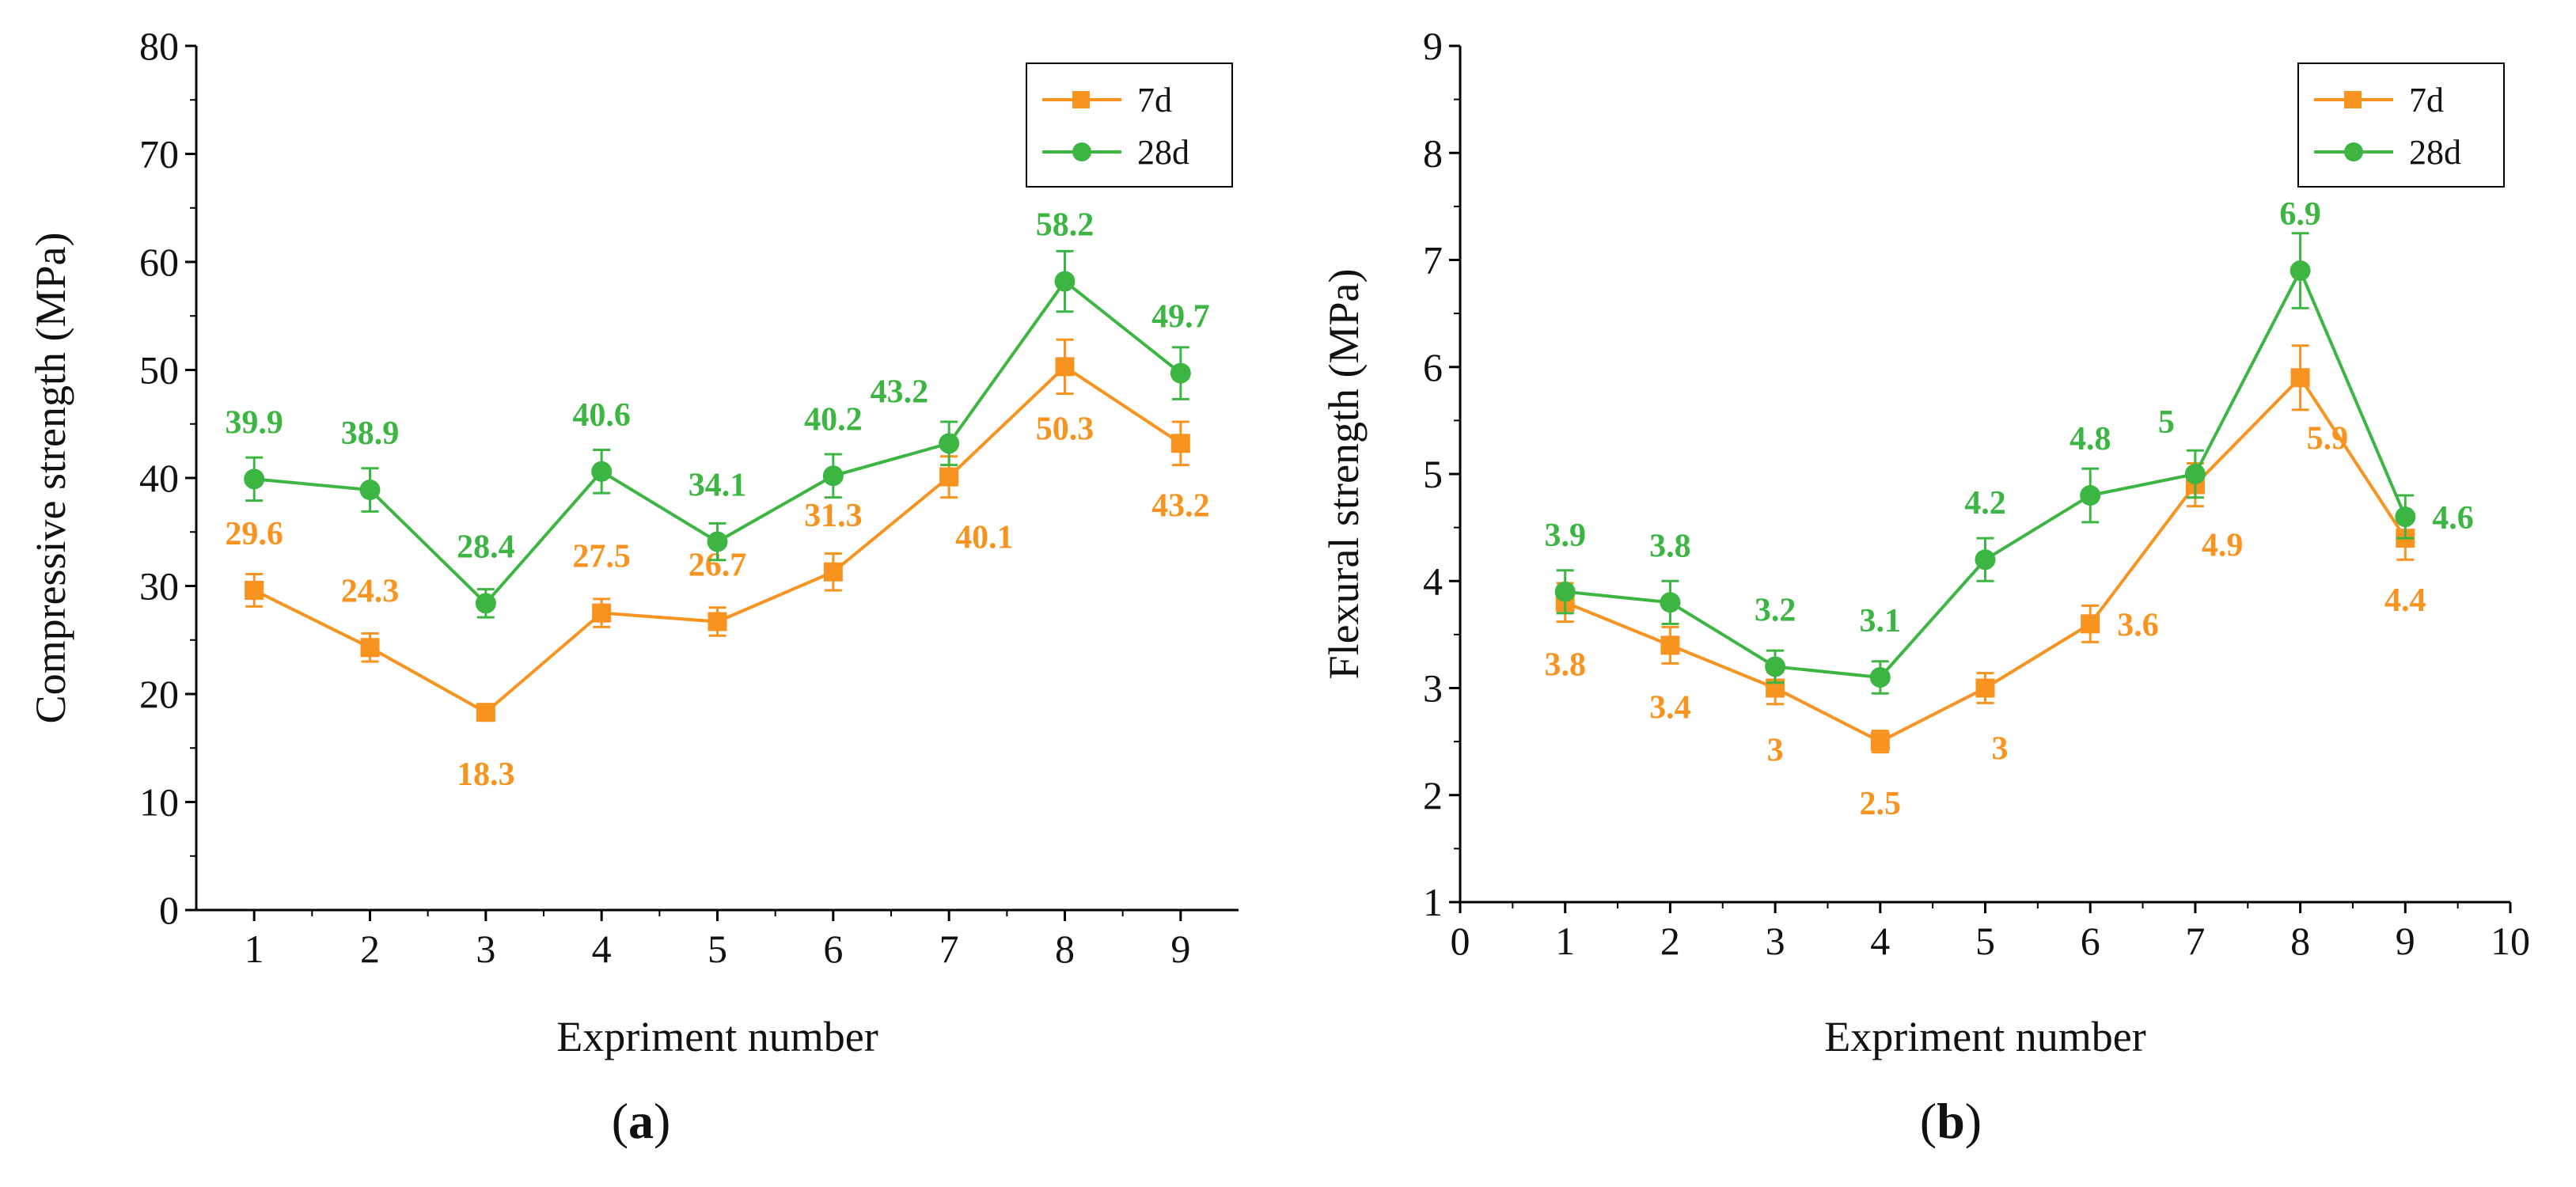 This screenshot has width=2576, height=1187. I want to click on series-7d: 29.624.318.327.5 26.731.340.150.343.2, so click(717, 565).